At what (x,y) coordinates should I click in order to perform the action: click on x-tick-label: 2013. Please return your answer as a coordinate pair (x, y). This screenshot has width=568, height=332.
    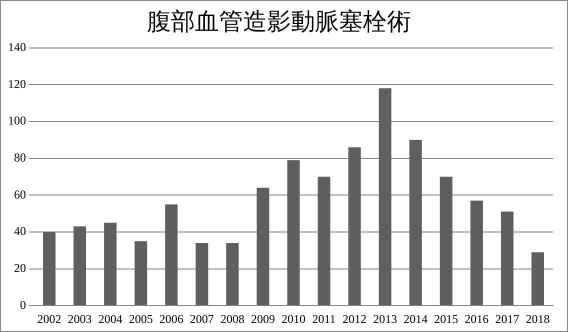
    Looking at the image, I should click on (385, 319).